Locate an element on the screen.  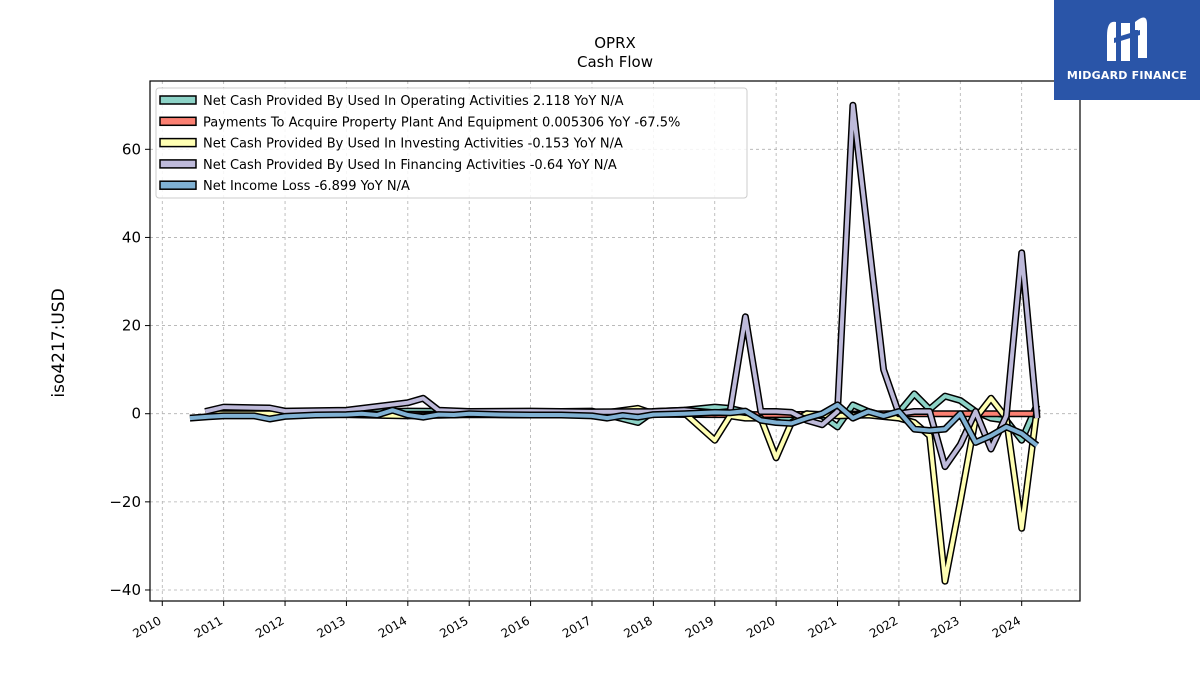
x-tick-label: 2015 is located at coordinates (453, 626).